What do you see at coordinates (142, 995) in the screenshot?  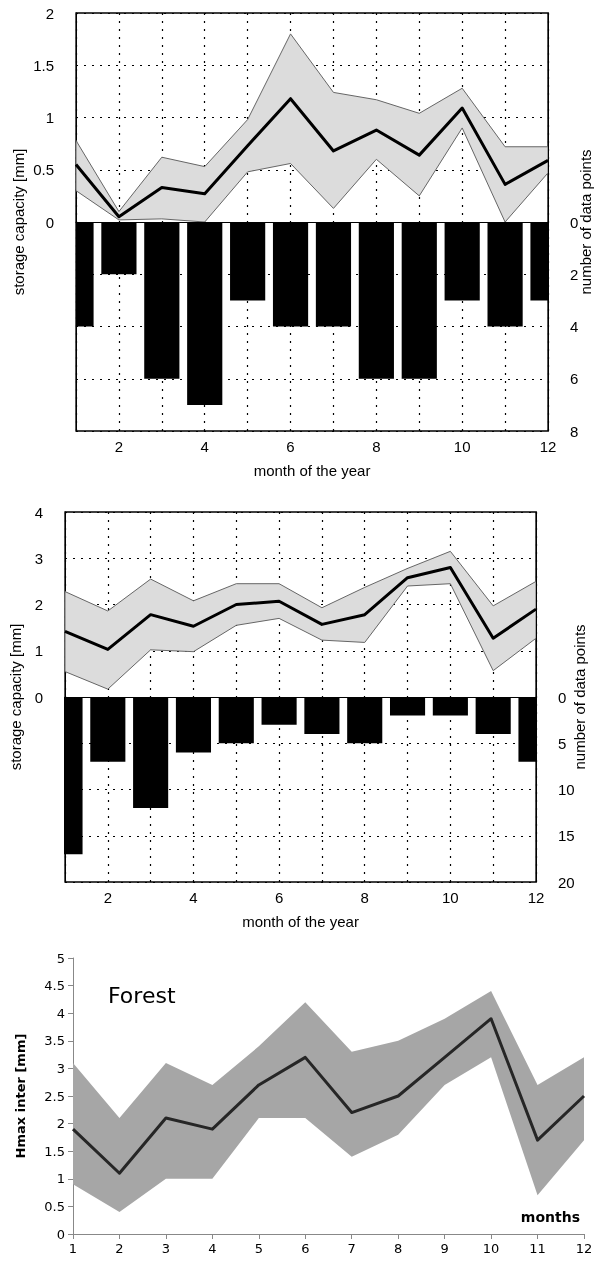 I see `annotation: Forest` at bounding box center [142, 995].